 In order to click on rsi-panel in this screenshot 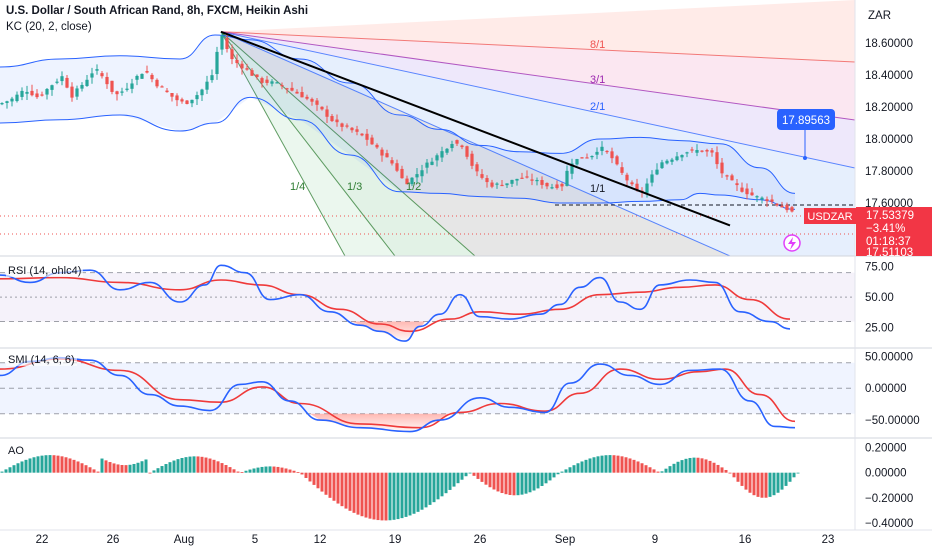, I will do `click(427, 303)`.